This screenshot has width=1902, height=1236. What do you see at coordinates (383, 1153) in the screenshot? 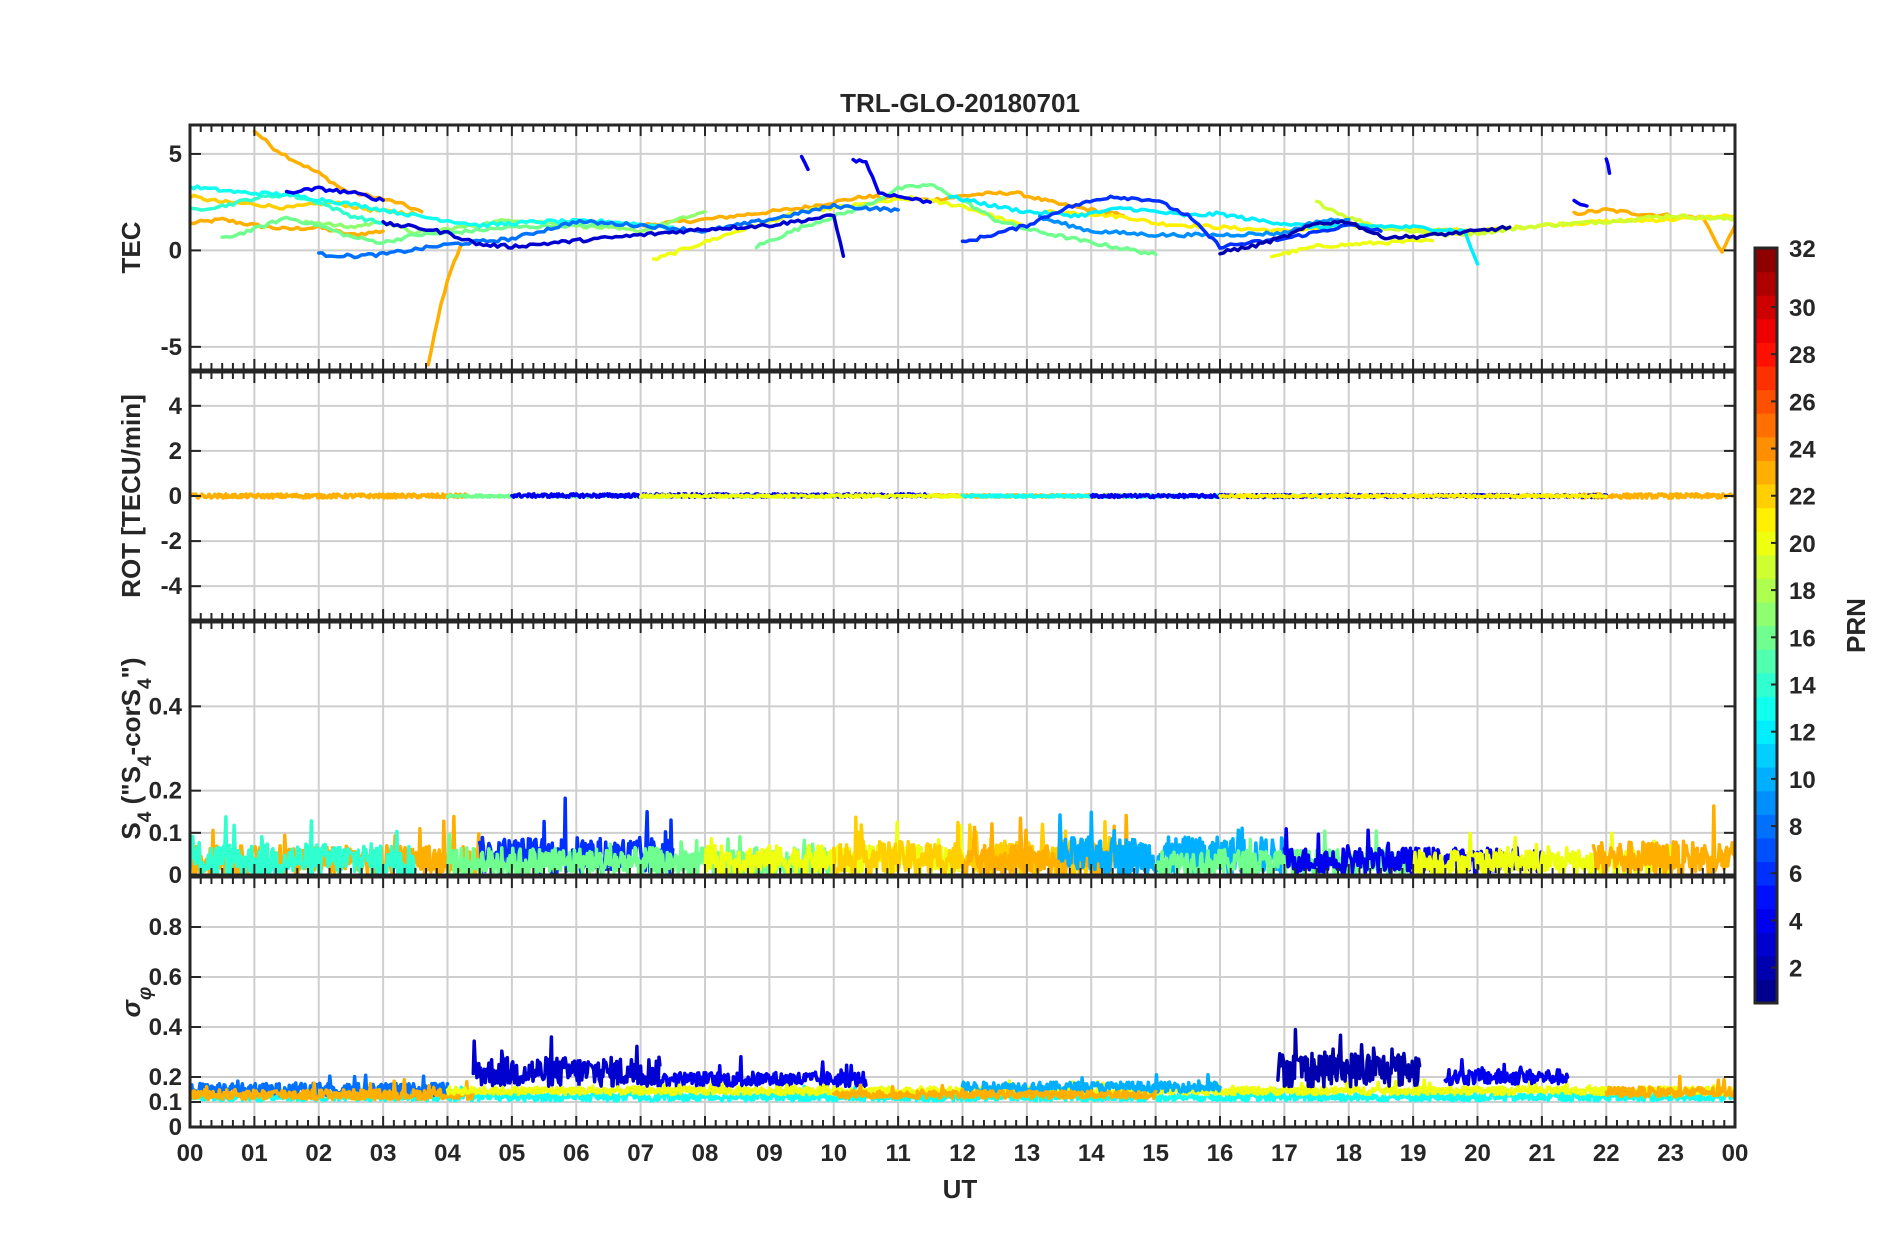
I see `x-tick-label: 03` at bounding box center [383, 1153].